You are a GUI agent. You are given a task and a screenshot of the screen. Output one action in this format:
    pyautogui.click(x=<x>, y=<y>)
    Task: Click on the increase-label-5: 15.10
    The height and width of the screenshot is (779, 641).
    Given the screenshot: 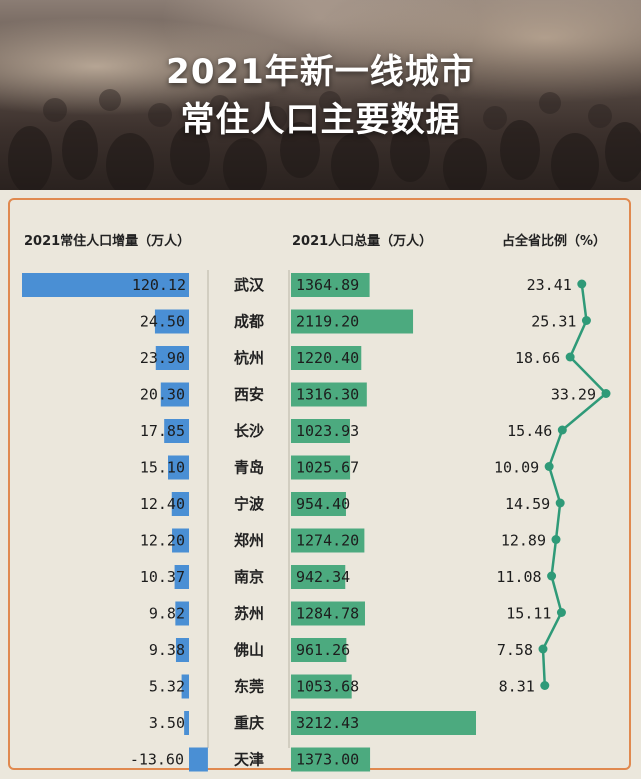 What is the action you would take?
    pyautogui.click(x=162, y=468)
    